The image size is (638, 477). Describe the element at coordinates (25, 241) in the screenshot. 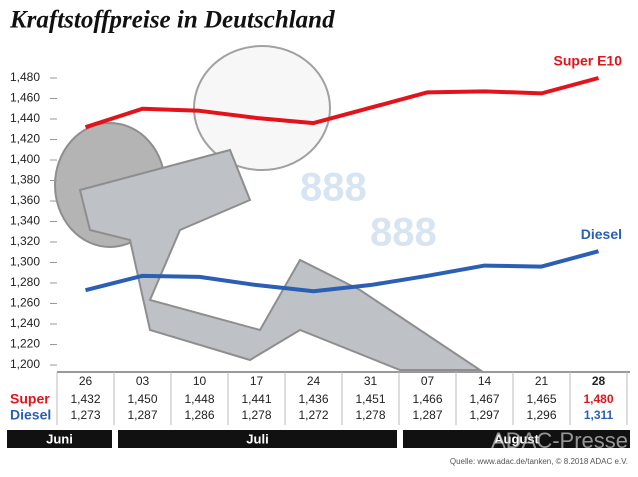

I see `y-tick-label: 1,320` at that location.